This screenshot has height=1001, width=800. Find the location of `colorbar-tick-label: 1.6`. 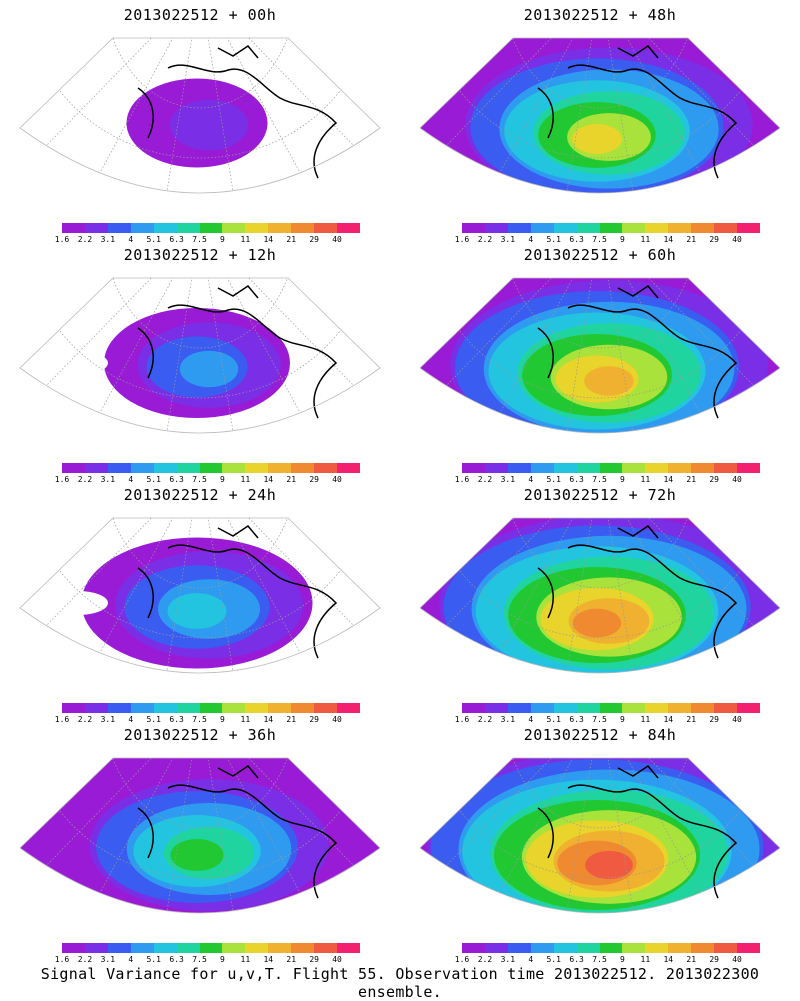

colorbar-tick-label: 1.6 is located at coordinates (462, 959).